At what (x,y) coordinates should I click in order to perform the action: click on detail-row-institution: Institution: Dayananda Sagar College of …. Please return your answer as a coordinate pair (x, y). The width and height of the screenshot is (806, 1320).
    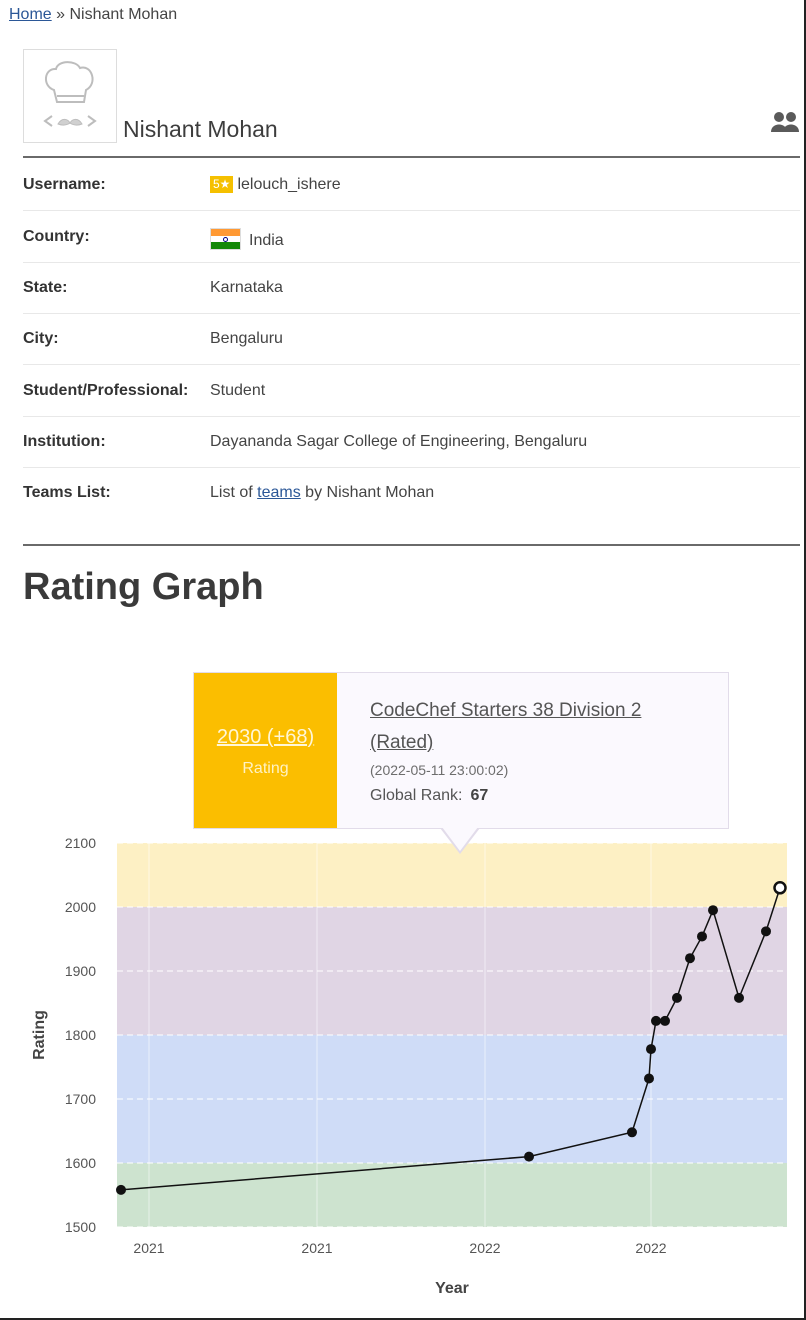
    Looking at the image, I should click on (411, 442).